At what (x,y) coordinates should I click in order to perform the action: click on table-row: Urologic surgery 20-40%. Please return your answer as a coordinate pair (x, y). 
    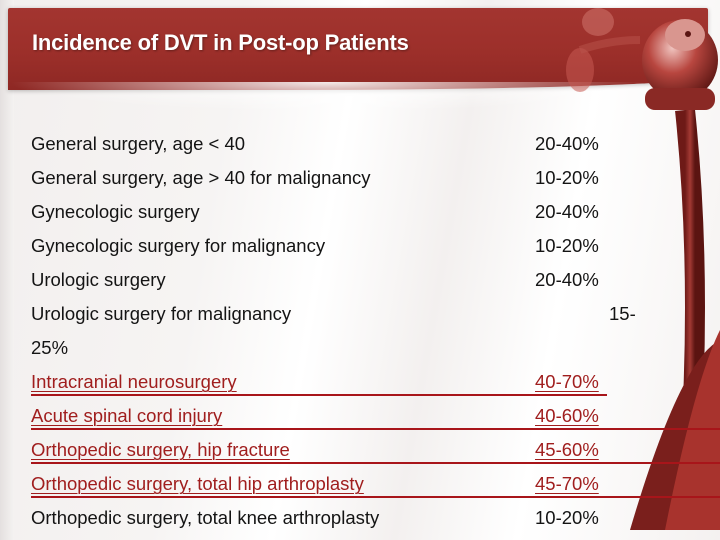
    Looking at the image, I should click on (375, 280).